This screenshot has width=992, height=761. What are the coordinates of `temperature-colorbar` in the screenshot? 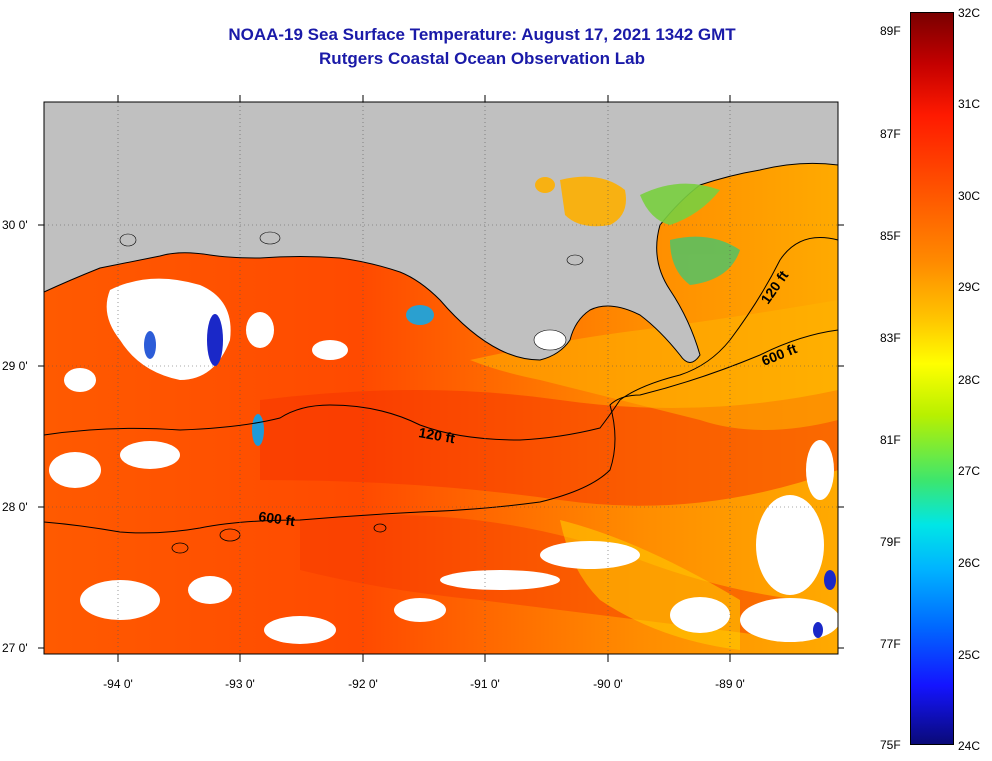 It's located at (932, 378).